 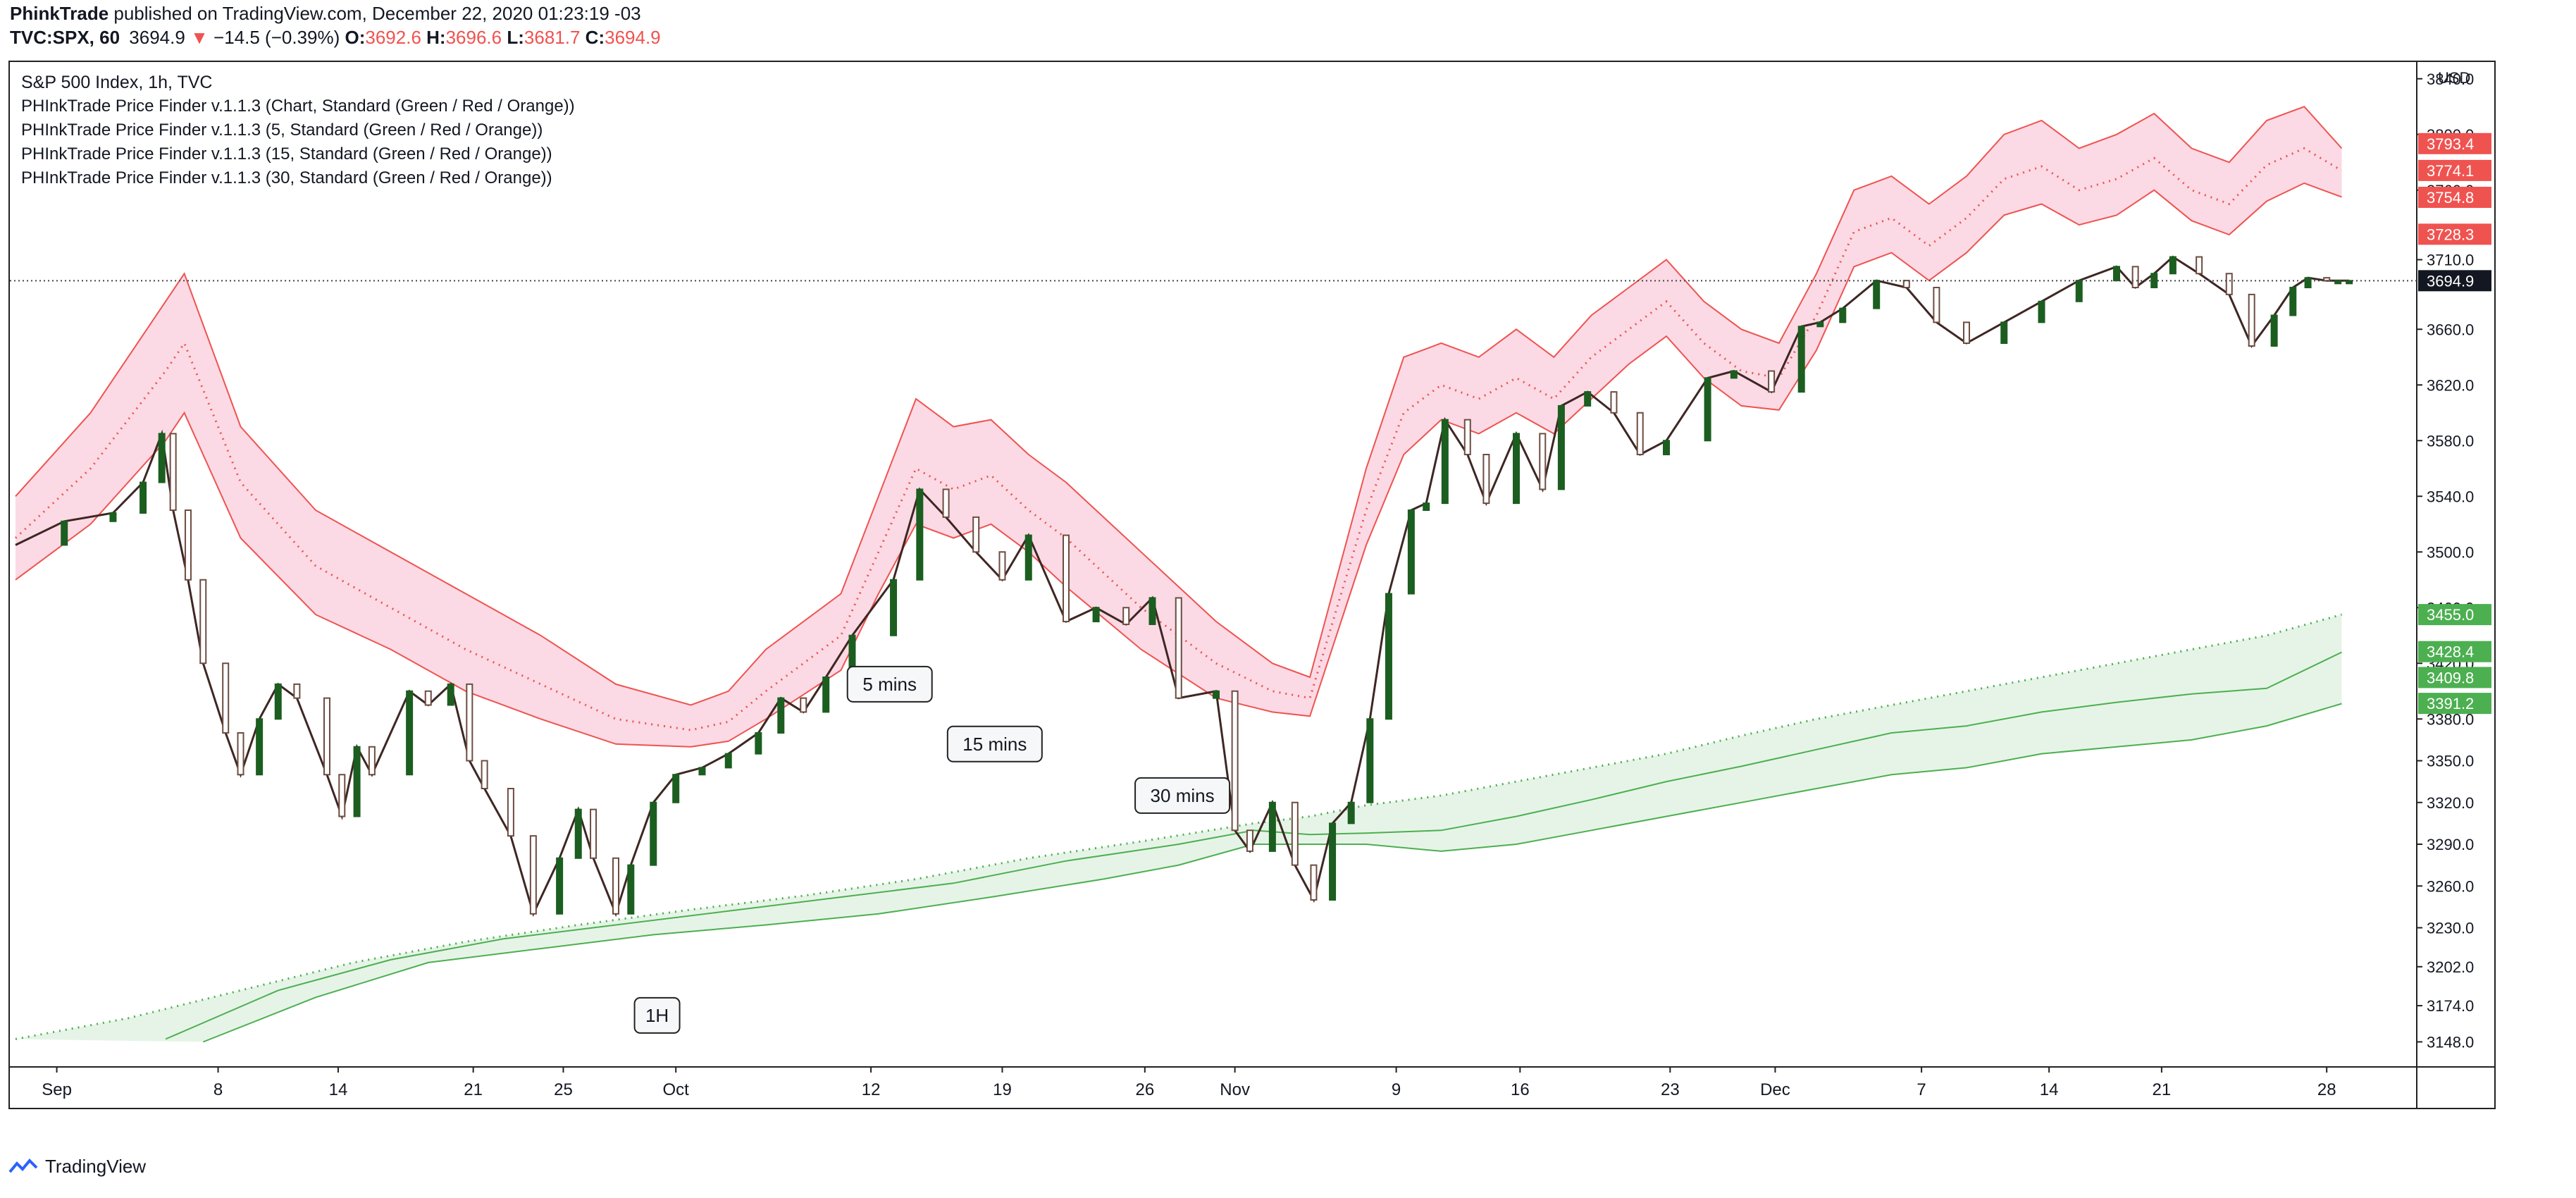 I want to click on legend-title: S&P 500 Index, 1h, TVC, so click(x=117, y=83).